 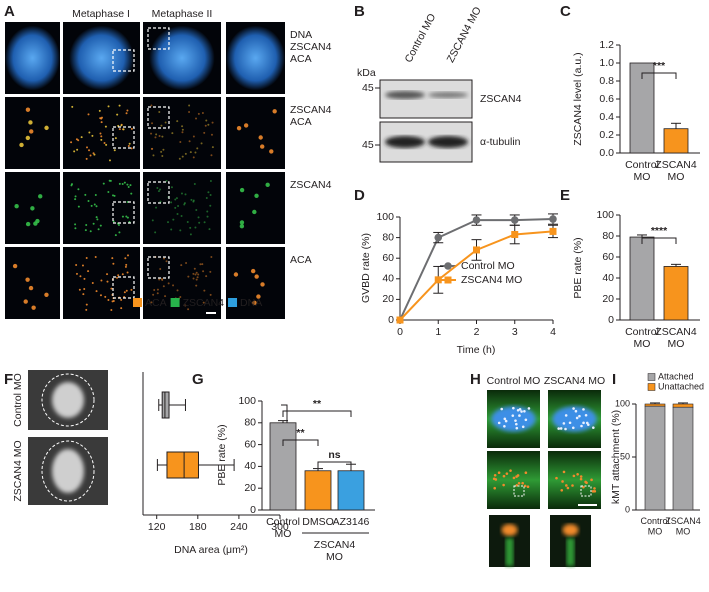 I want to click on zoom-signal, so click(x=509, y=530).